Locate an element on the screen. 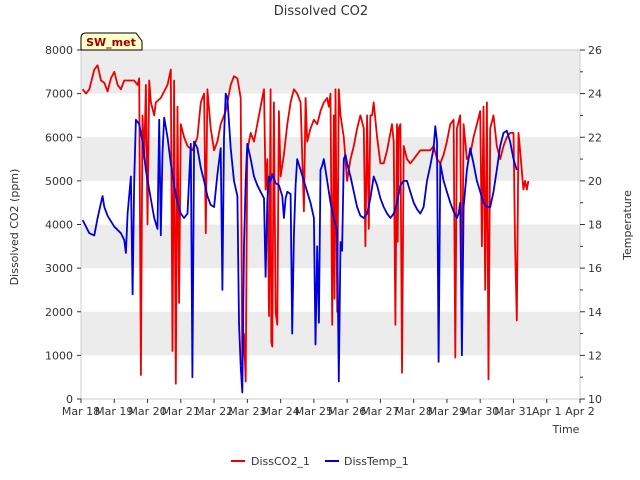 This screenshot has width=640, height=480. x-tick-label: Mar 29 is located at coordinates (447, 411).